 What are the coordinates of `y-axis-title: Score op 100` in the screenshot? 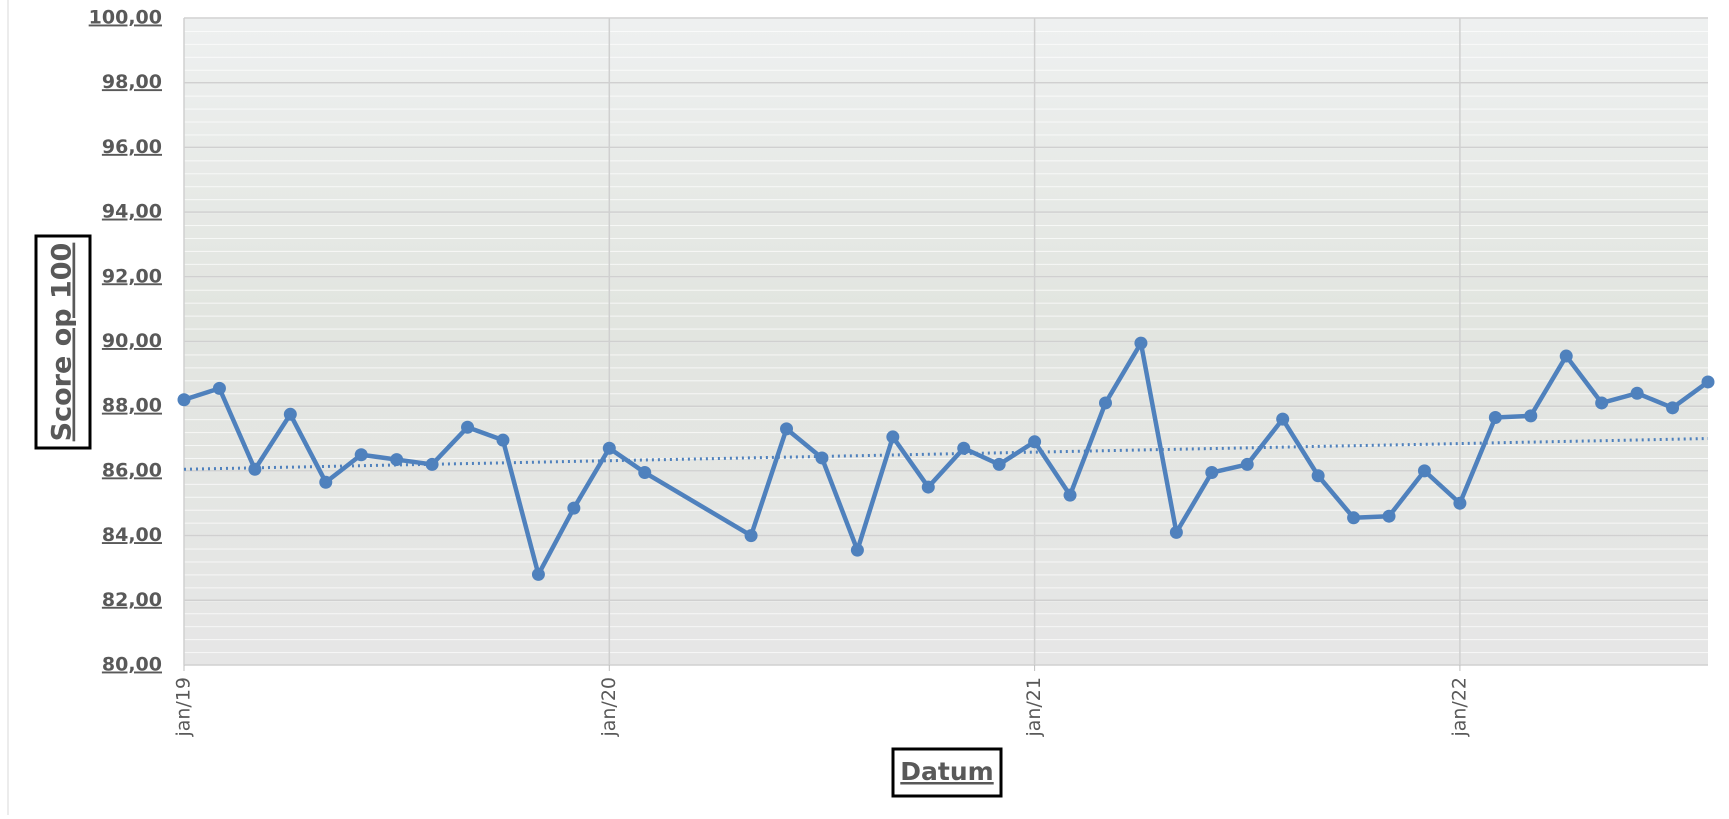 It's located at (62, 342).